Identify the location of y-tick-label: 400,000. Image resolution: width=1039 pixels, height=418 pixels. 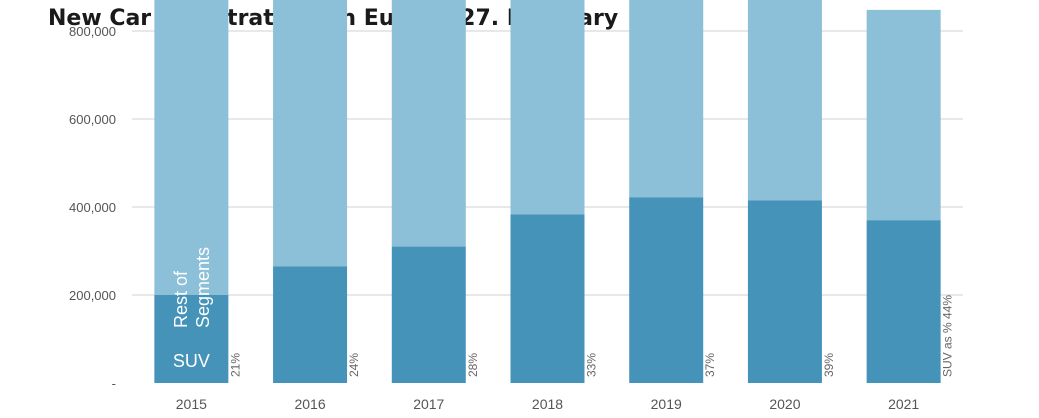
(92, 207).